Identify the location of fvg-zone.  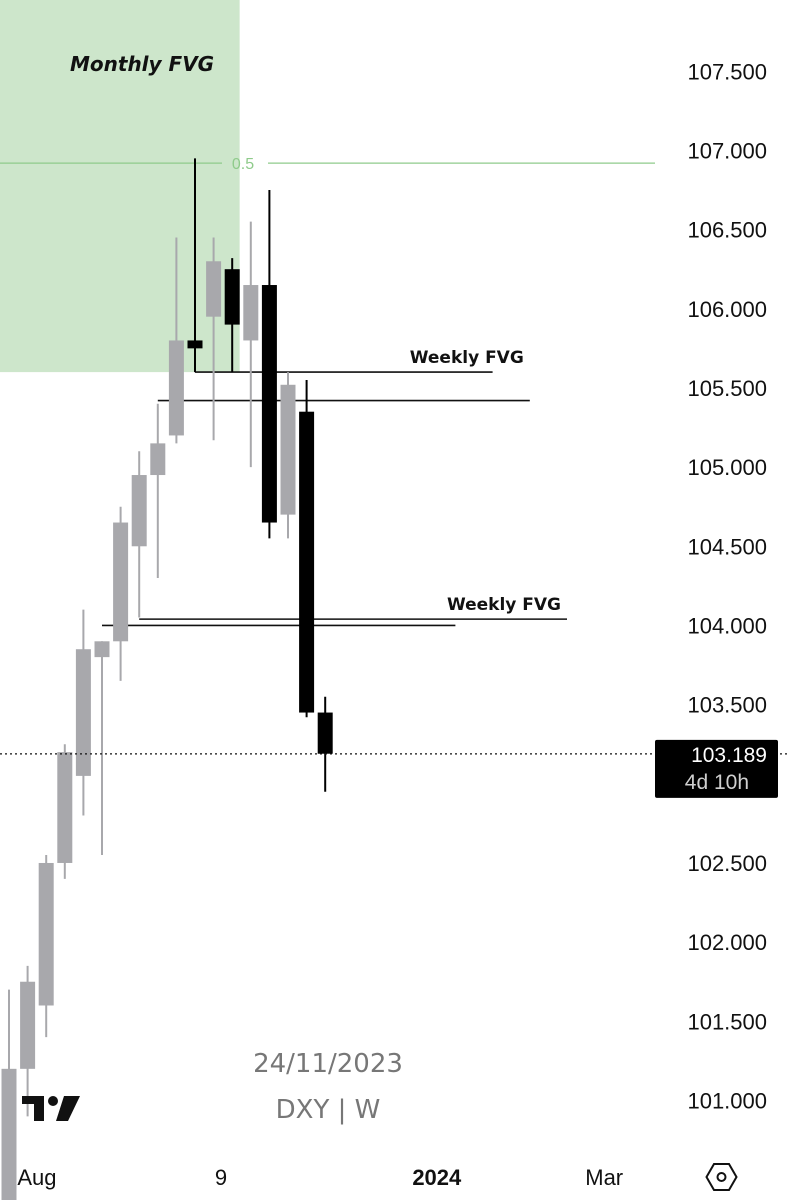
(120, 186).